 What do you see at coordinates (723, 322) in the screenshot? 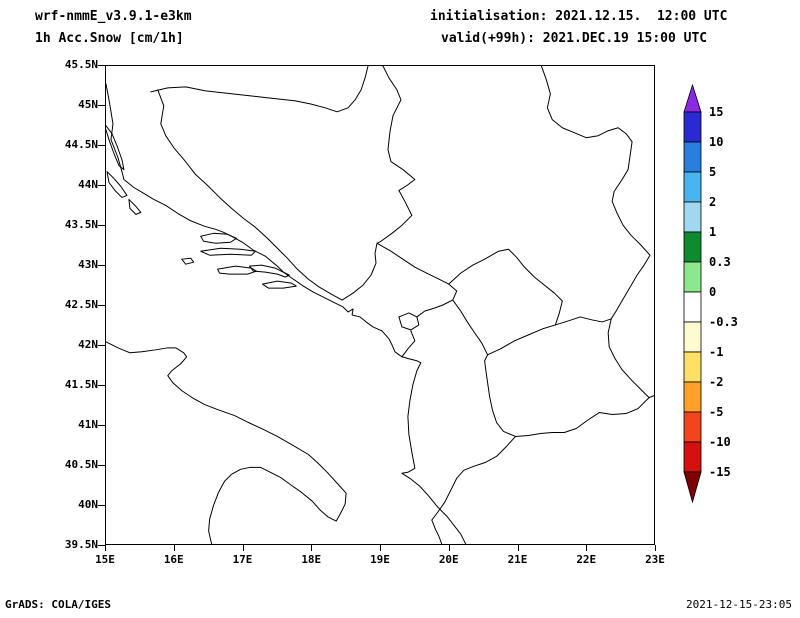
I see `colorbar-label: -0.3` at bounding box center [723, 322].